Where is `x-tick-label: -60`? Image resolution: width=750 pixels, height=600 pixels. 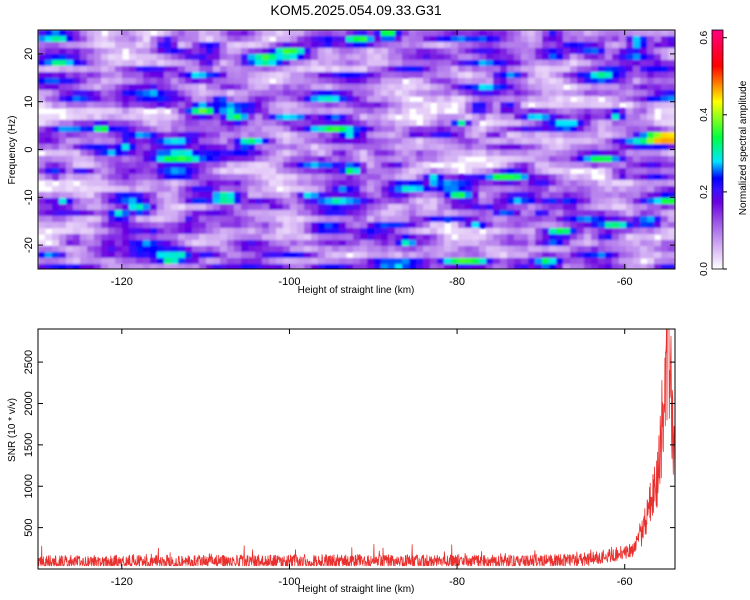 x-tick-label: -60 is located at coordinates (625, 582).